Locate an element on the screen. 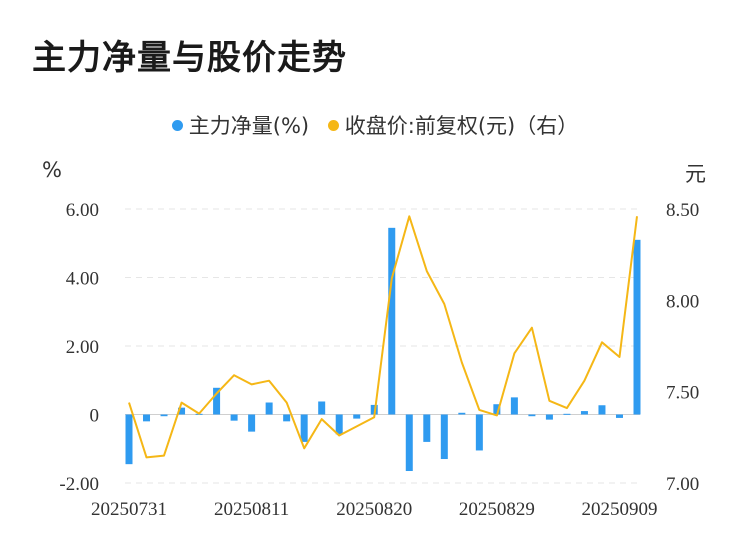 The height and width of the screenshot is (558, 750). left-tick-label: 6.00 is located at coordinates (82, 210).